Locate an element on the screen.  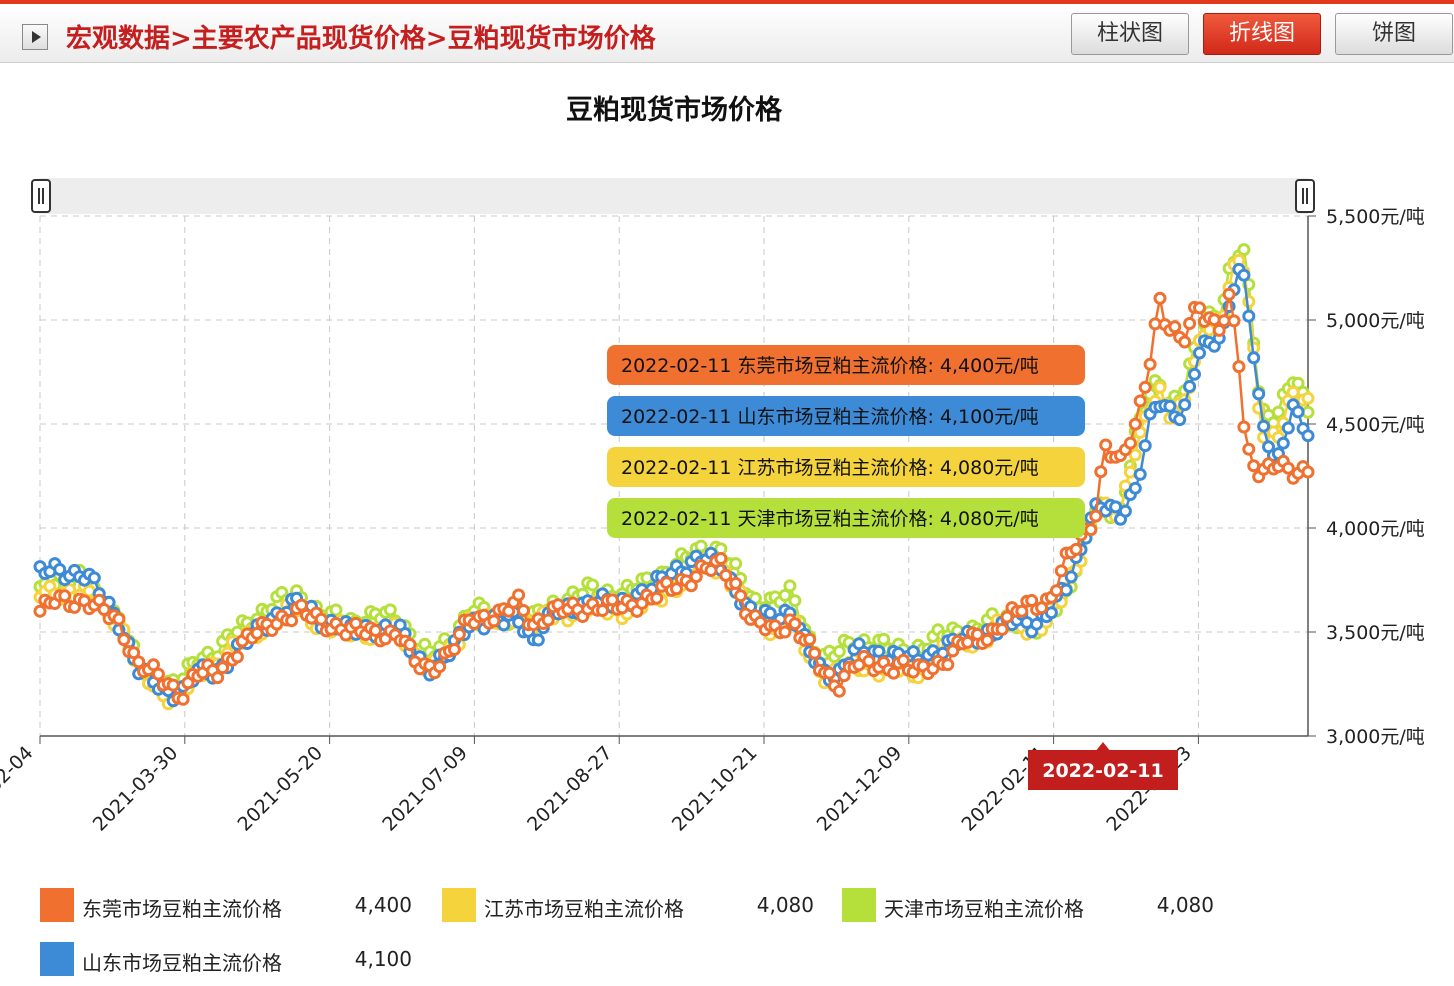
legend-label-tianjin: 天津市场豆粕主流价格 is located at coordinates (984, 909).